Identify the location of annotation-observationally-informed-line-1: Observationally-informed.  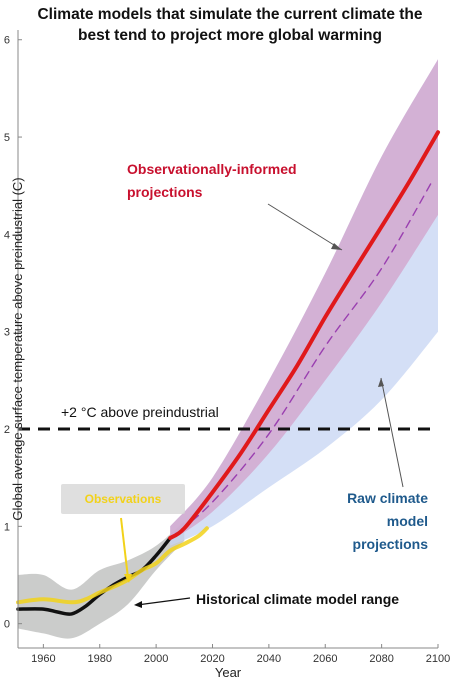
(212, 169).